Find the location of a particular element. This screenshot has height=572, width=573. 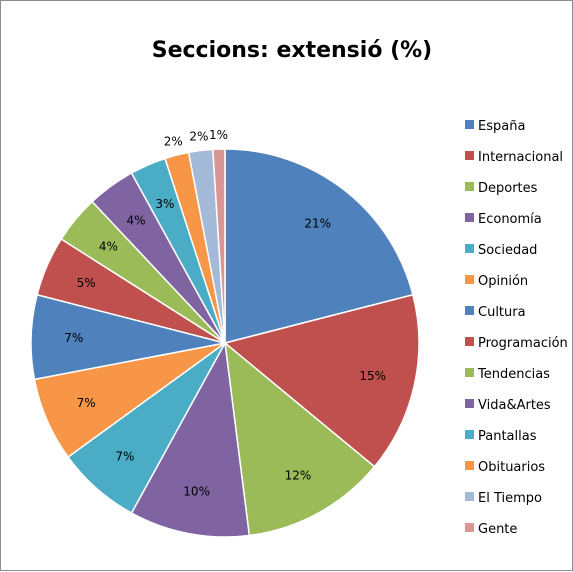

legend-label-10: Vida&Artes is located at coordinates (514, 405).